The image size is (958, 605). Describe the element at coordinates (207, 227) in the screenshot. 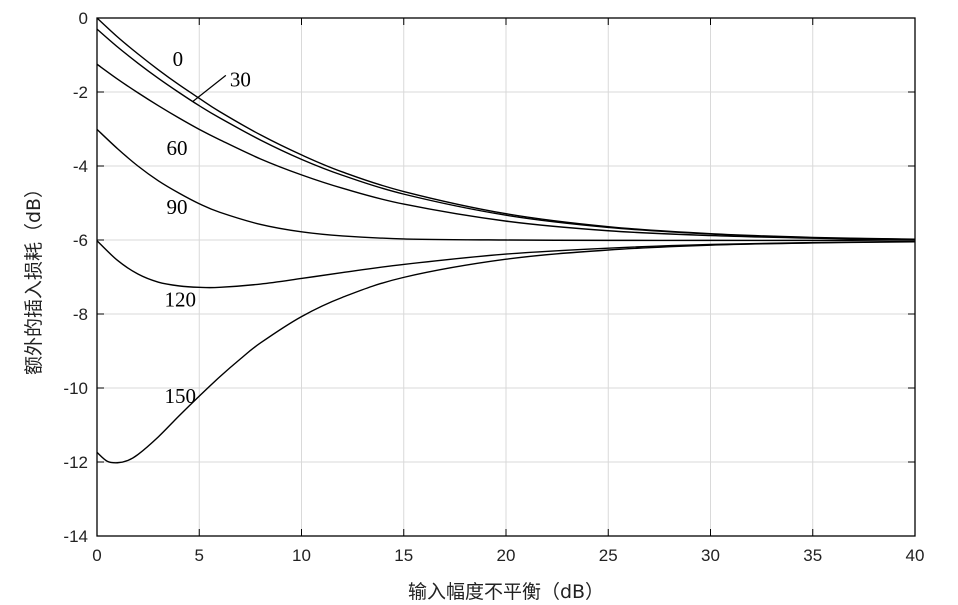

I see `curve-labels: 0 30 60 90 120 150` at that location.